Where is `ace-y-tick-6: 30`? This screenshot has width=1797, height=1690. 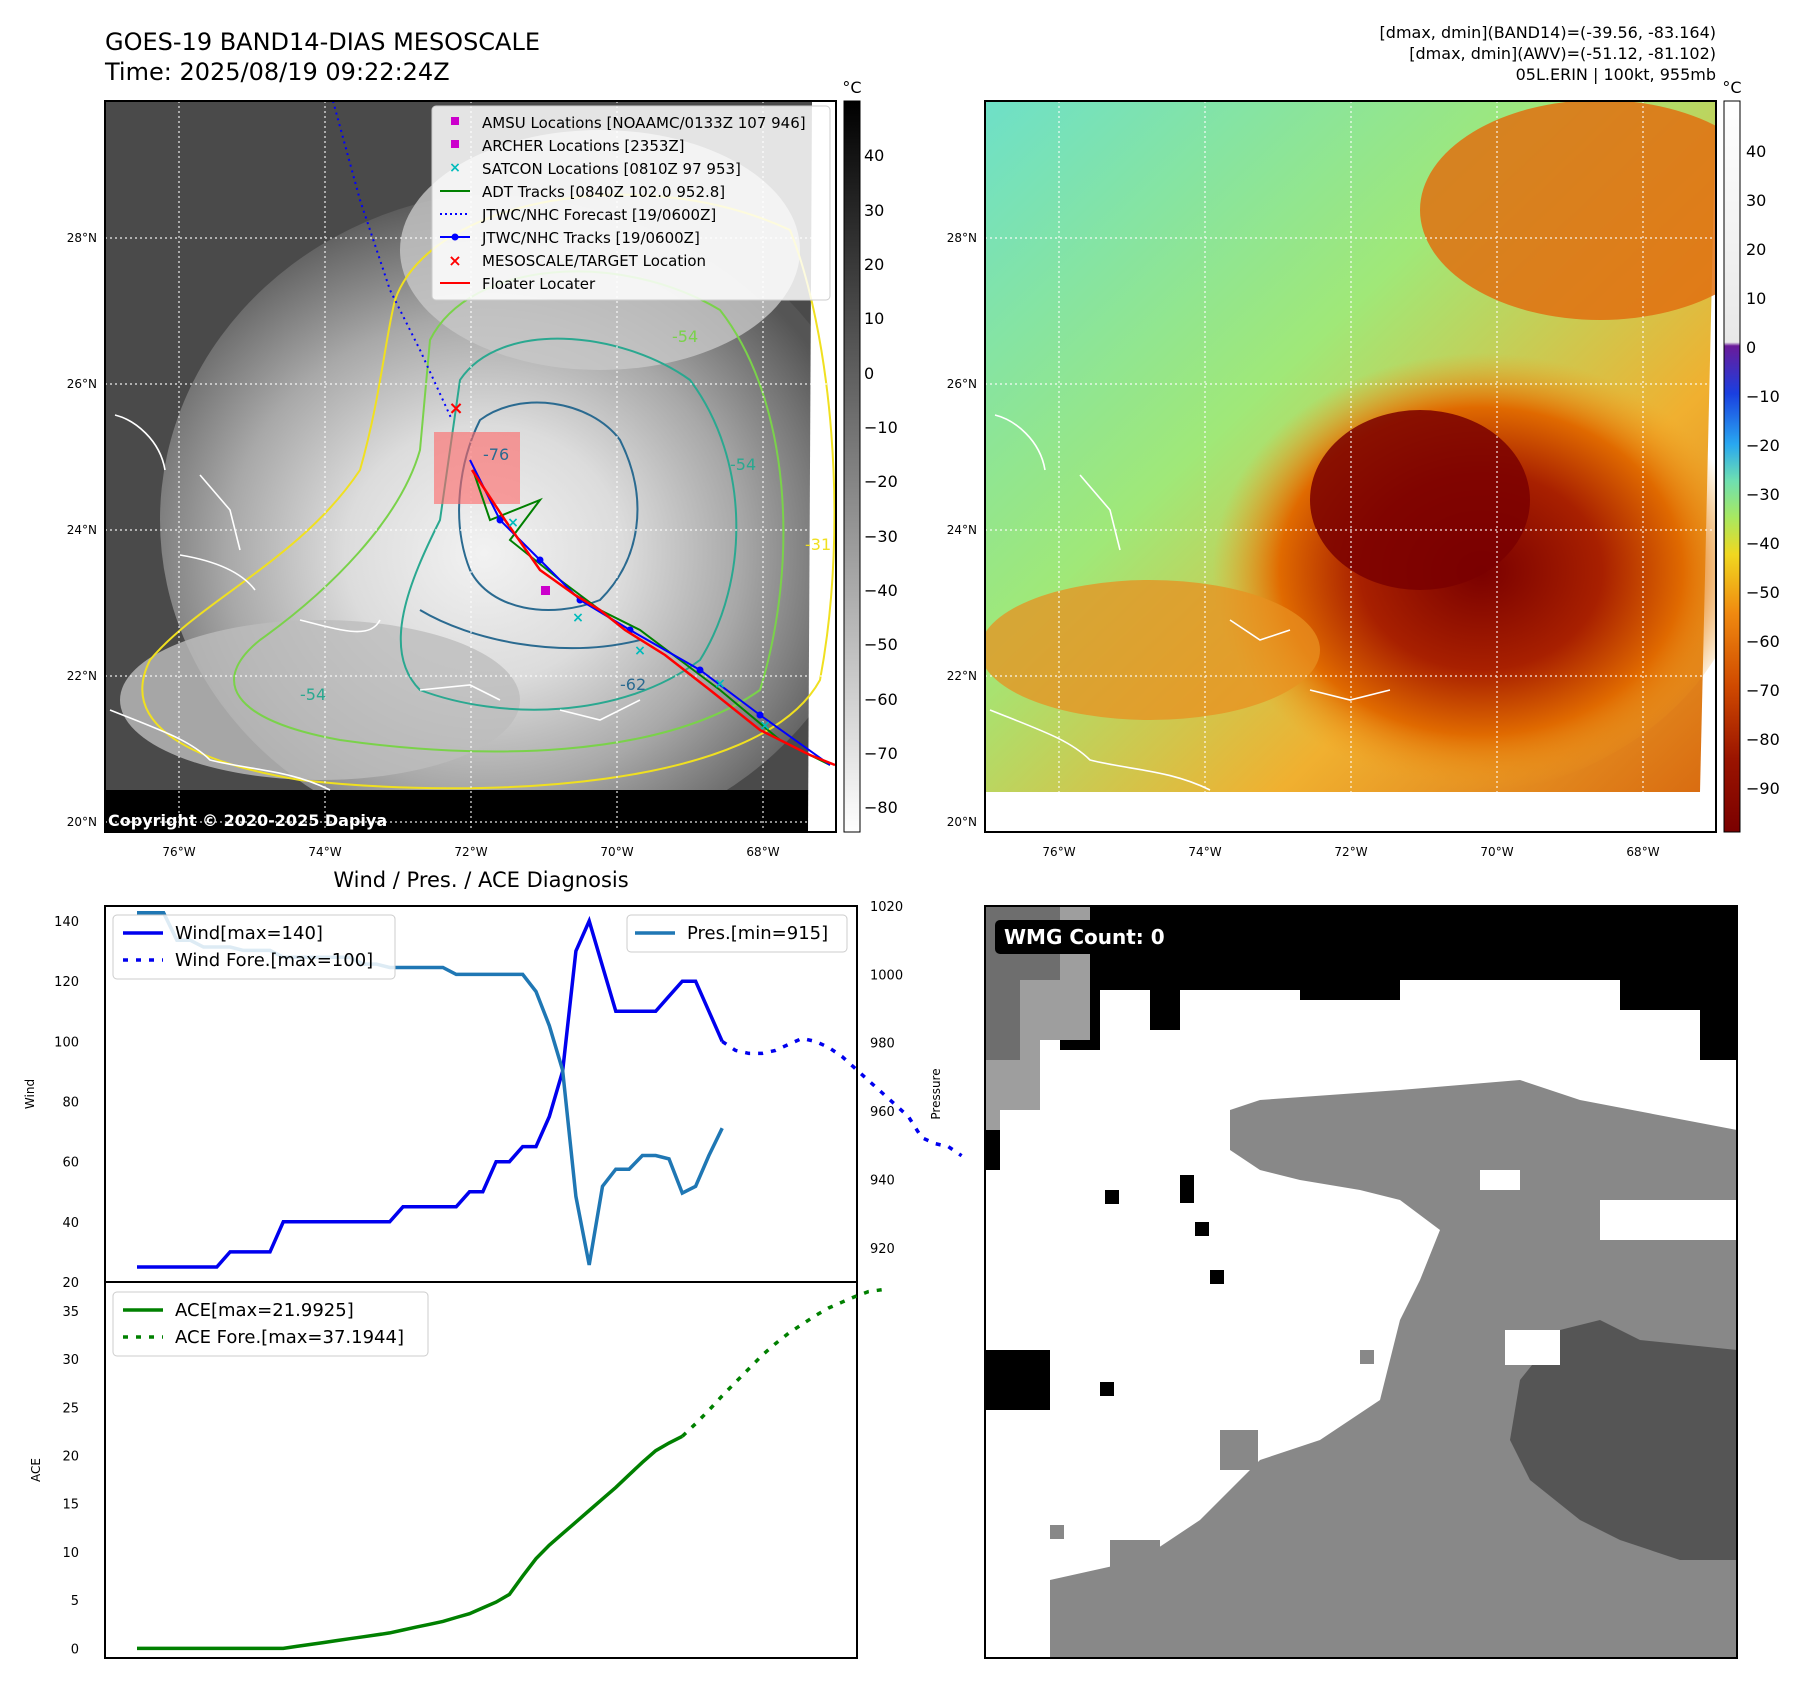 ace-y-tick-6: 30 is located at coordinates (70, 1360).